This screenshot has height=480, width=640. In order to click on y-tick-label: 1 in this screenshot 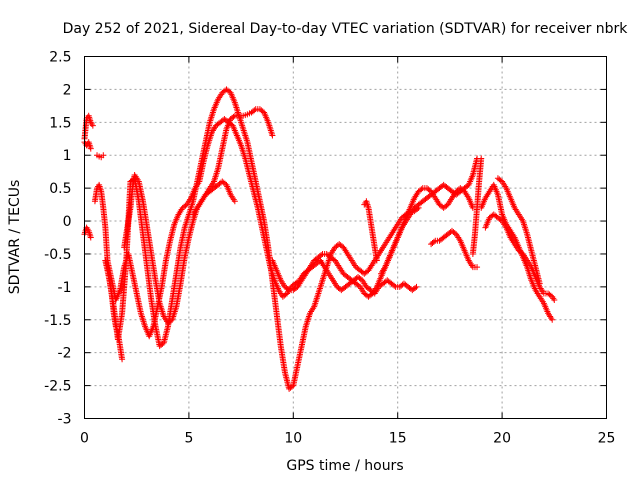, I will do `click(67, 156)`.